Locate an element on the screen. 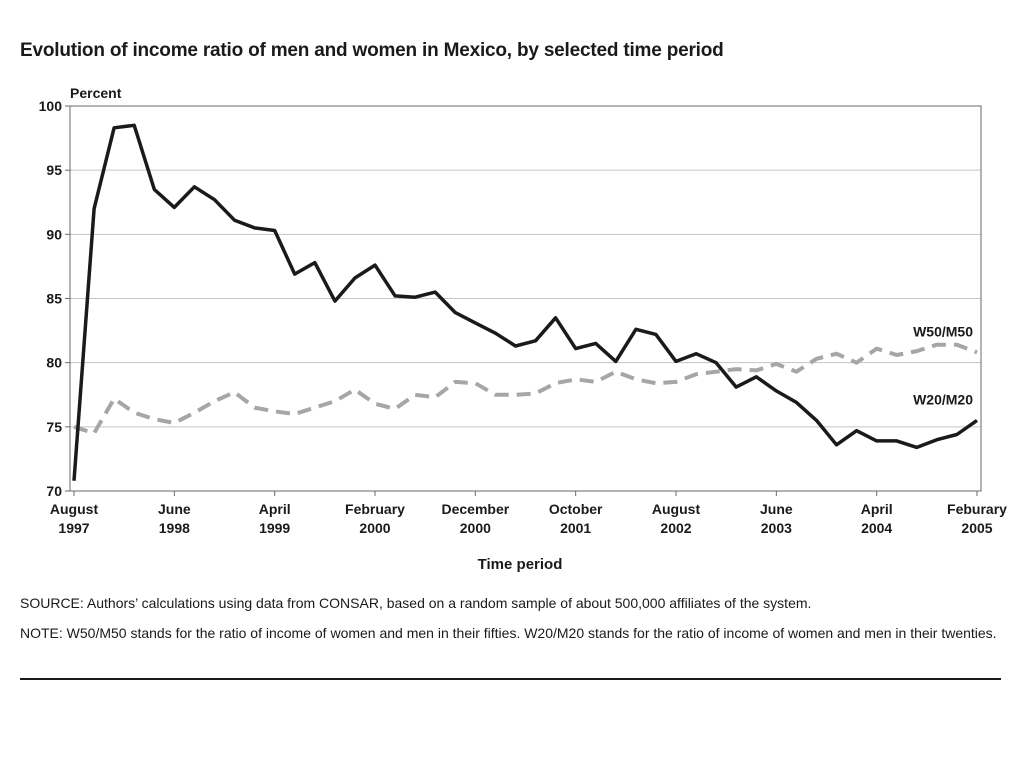  y-tick-label: 85 is located at coordinates (54, 299).